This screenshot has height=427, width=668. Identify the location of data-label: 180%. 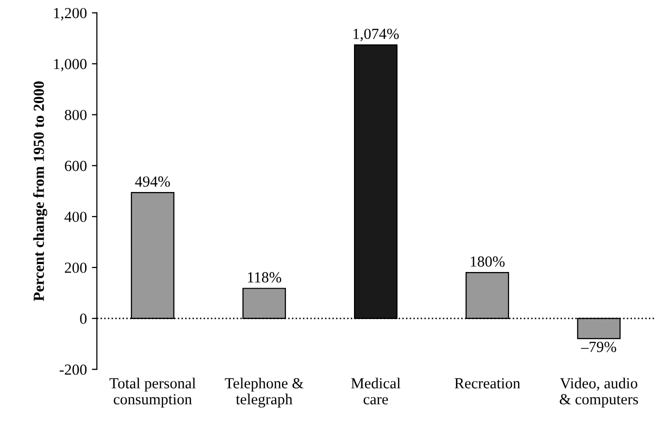
(487, 261).